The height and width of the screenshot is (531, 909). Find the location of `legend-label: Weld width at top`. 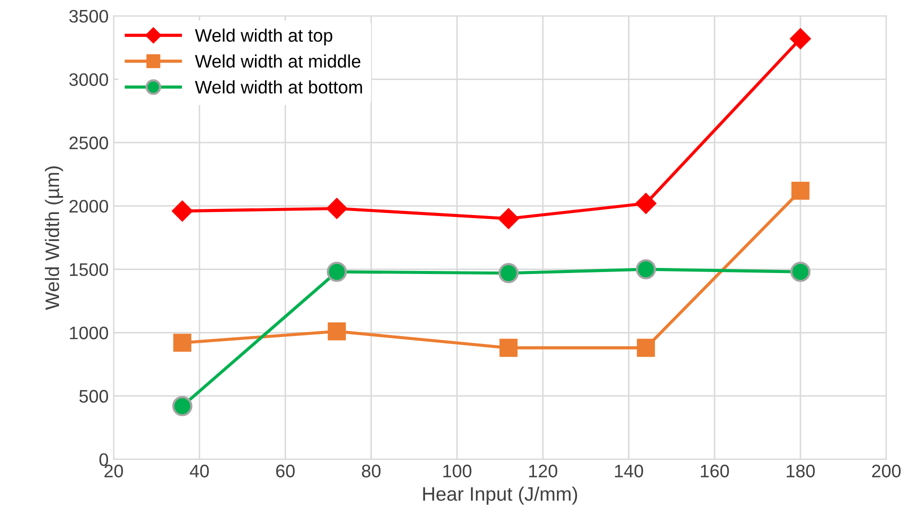

legend-label: Weld width at top is located at coordinates (263, 37).